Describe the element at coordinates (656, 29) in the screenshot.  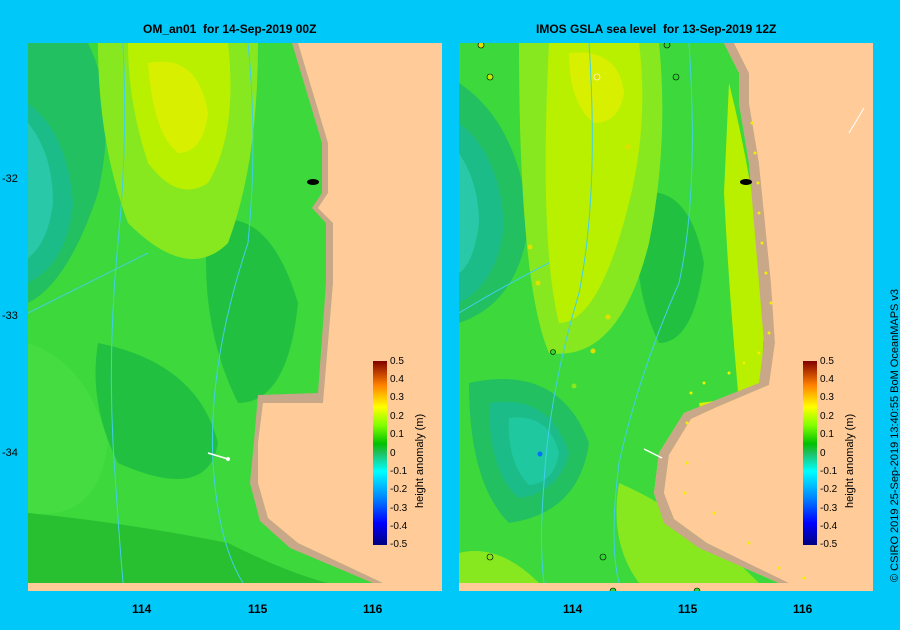
I see `right-map-title: IMOS GSLA sea level for 13-Sep-2019 12Z` at that location.